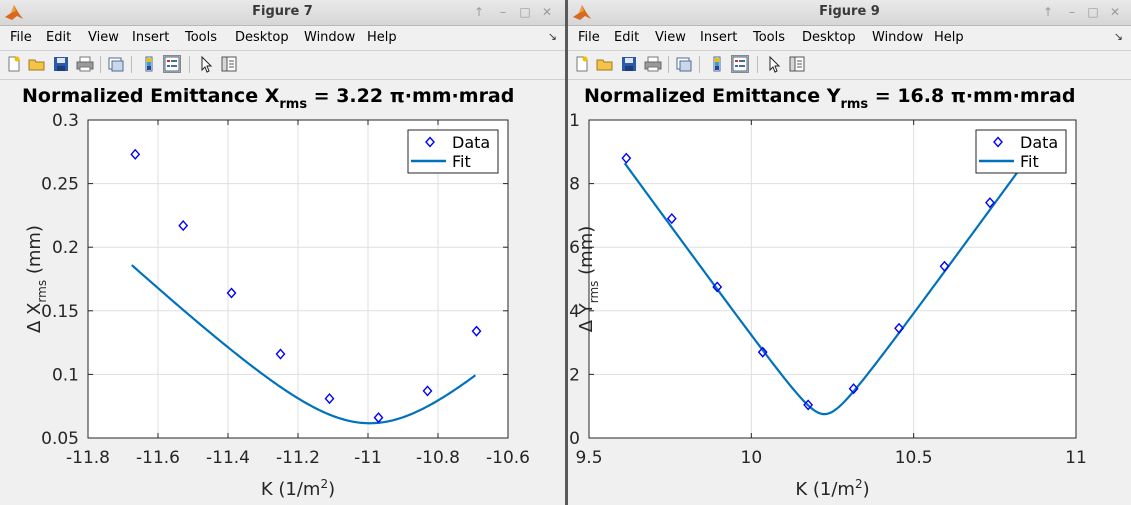 This screenshot has width=1131, height=505. Describe the element at coordinates (998, 142) in the screenshot. I see `legend-data-marker` at that location.